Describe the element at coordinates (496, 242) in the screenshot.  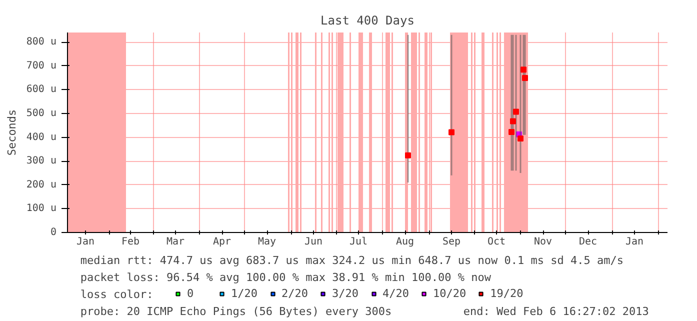
I see `x-tick-label: Oct` at that location.